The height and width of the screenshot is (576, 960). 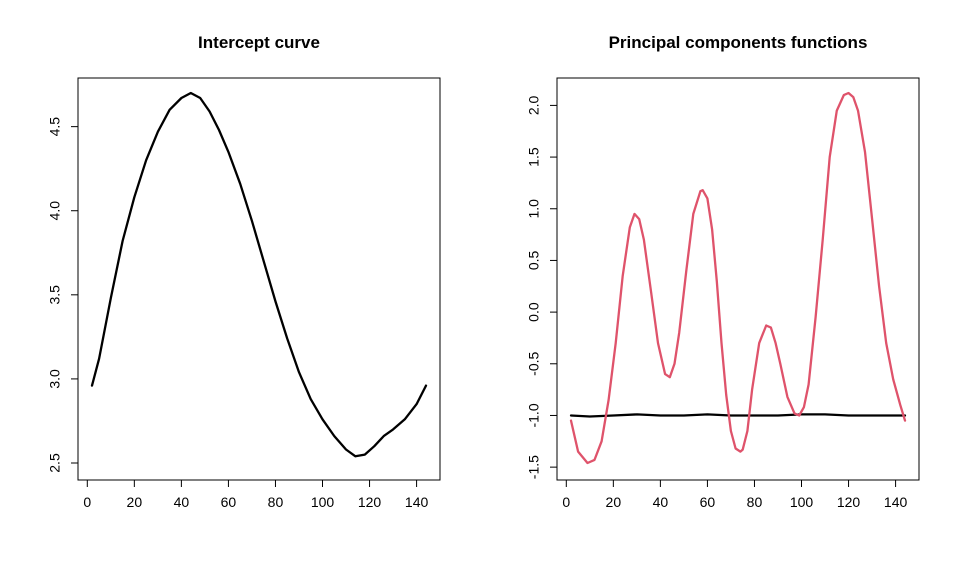 What do you see at coordinates (534, 312) in the screenshot?
I see `y-tick-label: 0.0` at bounding box center [534, 312].